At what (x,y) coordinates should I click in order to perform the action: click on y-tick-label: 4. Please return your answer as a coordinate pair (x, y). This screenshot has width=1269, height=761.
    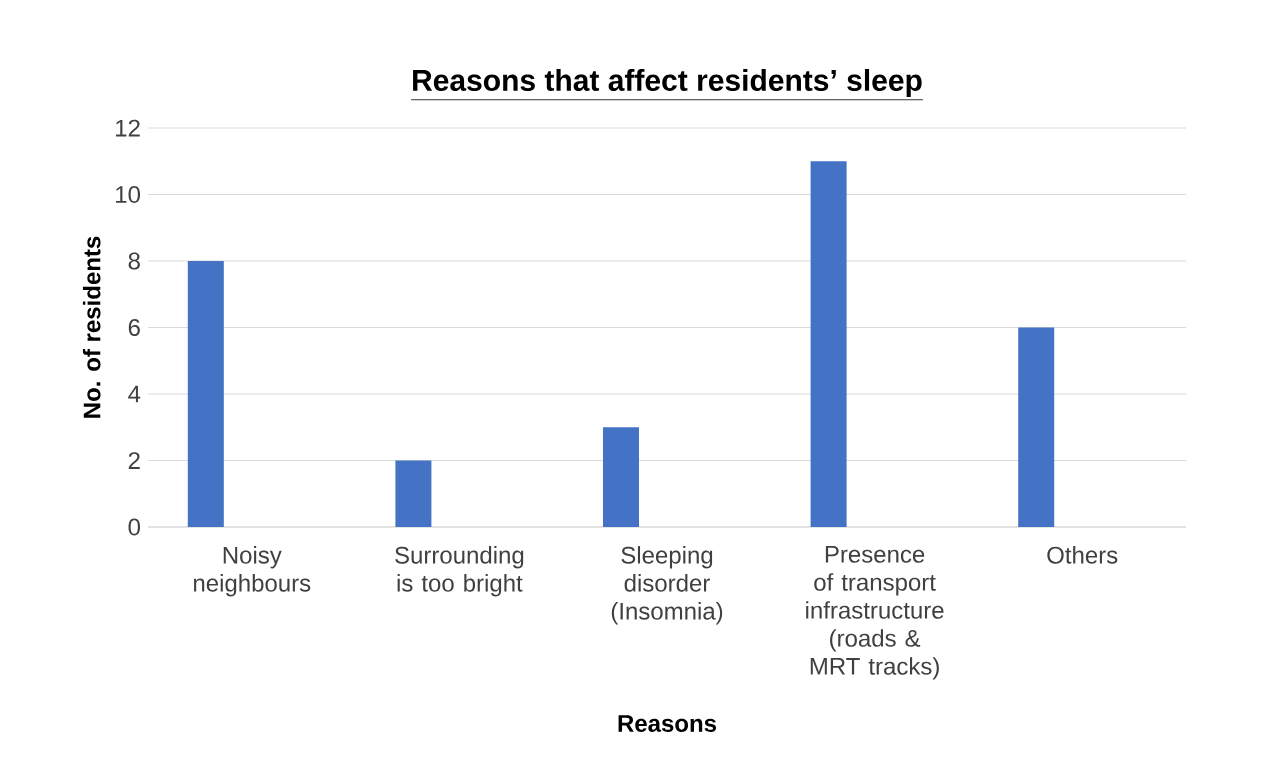
    Looking at the image, I should click on (134, 394).